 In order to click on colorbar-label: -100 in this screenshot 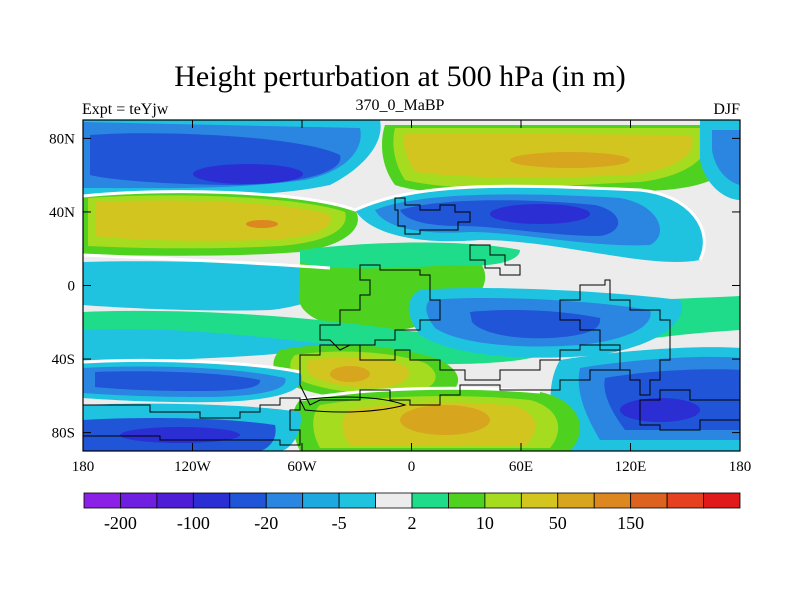, I will do `click(193, 523)`.